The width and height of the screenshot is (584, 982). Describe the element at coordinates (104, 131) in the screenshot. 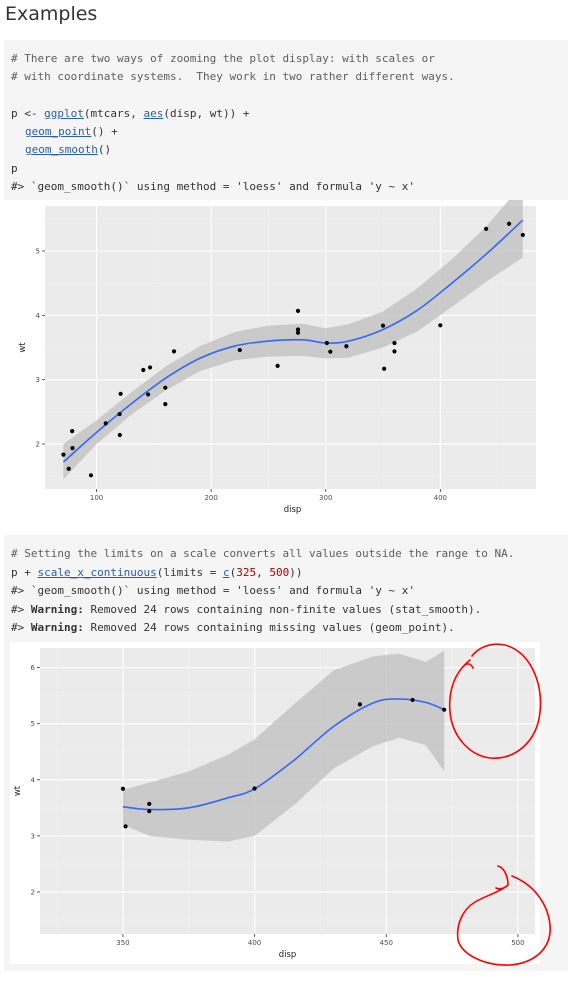

I see `code-text: () +` at that location.